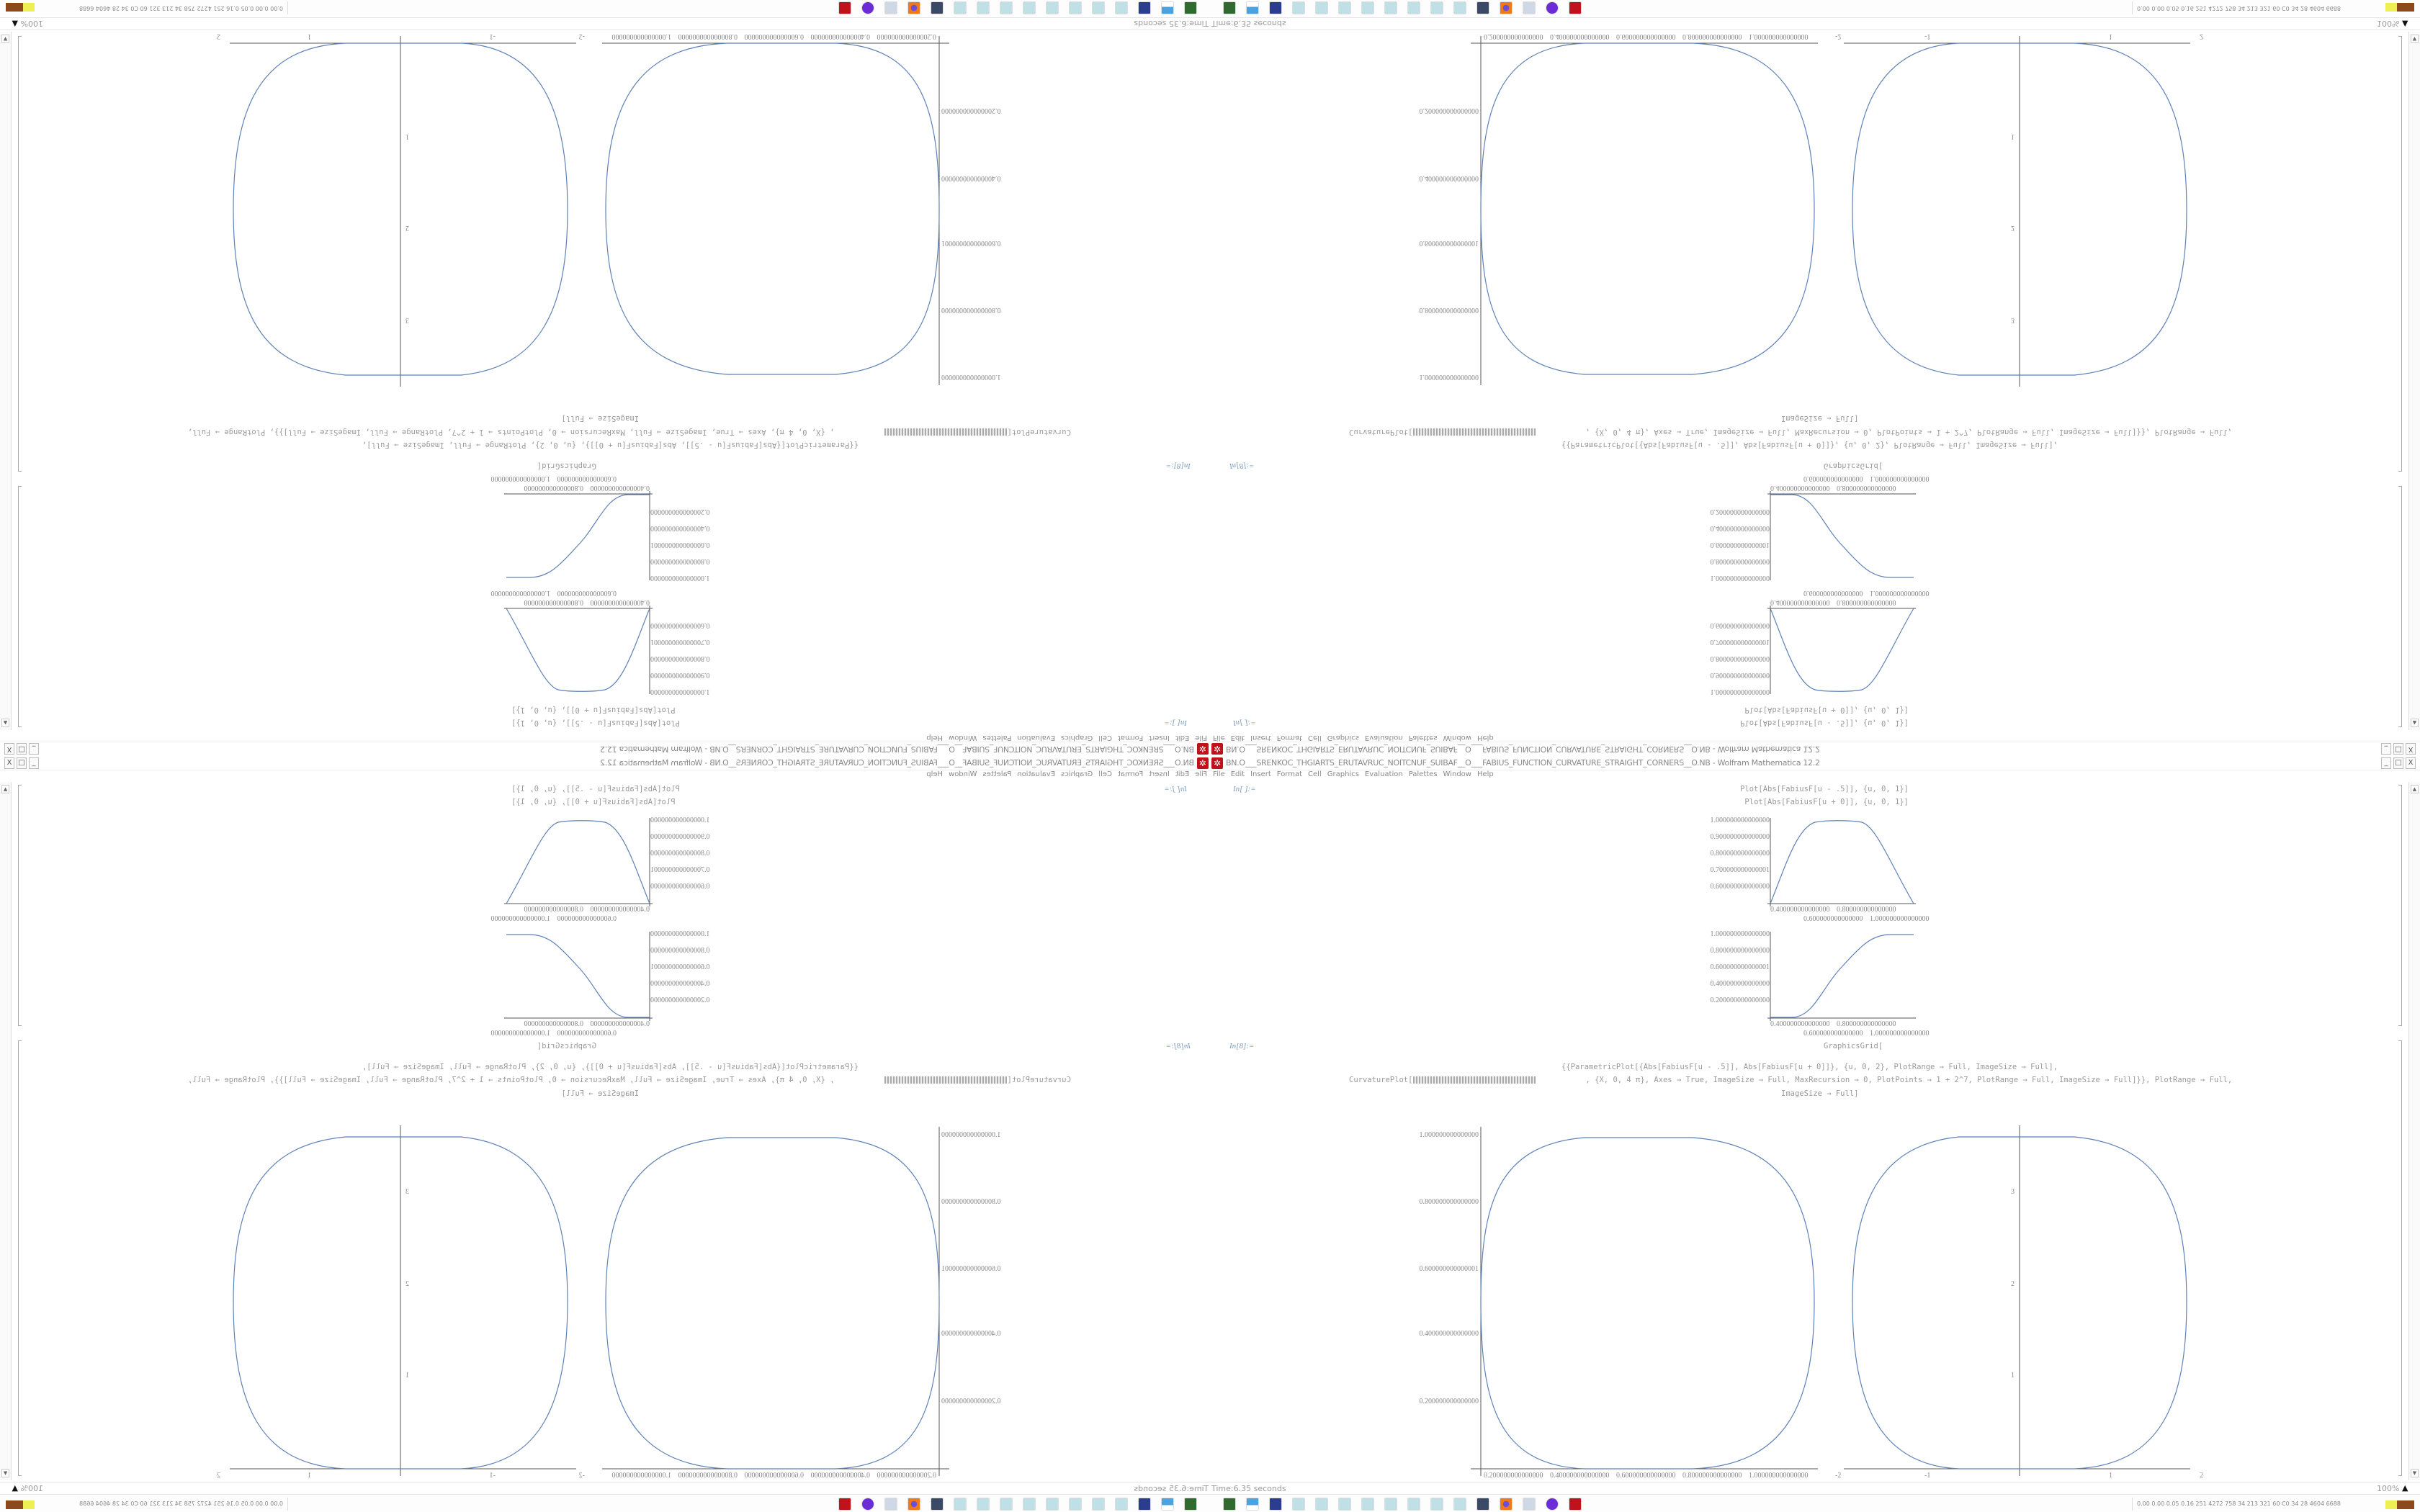 Image resolution: width=2420 pixels, height=1512 pixels. I want to click on code-line: ImageSize → Full], so click(1820, 1093).